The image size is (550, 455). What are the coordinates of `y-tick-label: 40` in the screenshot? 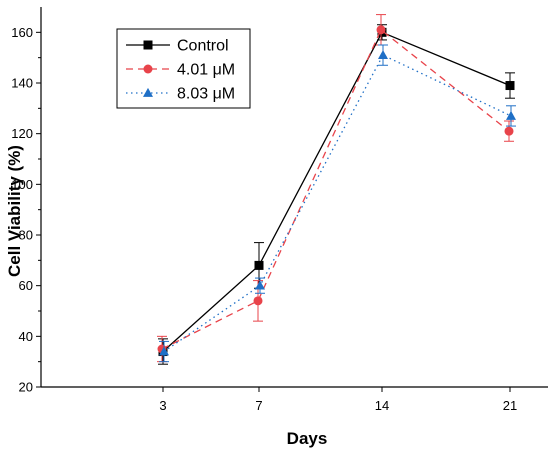 It's located at (26, 336).